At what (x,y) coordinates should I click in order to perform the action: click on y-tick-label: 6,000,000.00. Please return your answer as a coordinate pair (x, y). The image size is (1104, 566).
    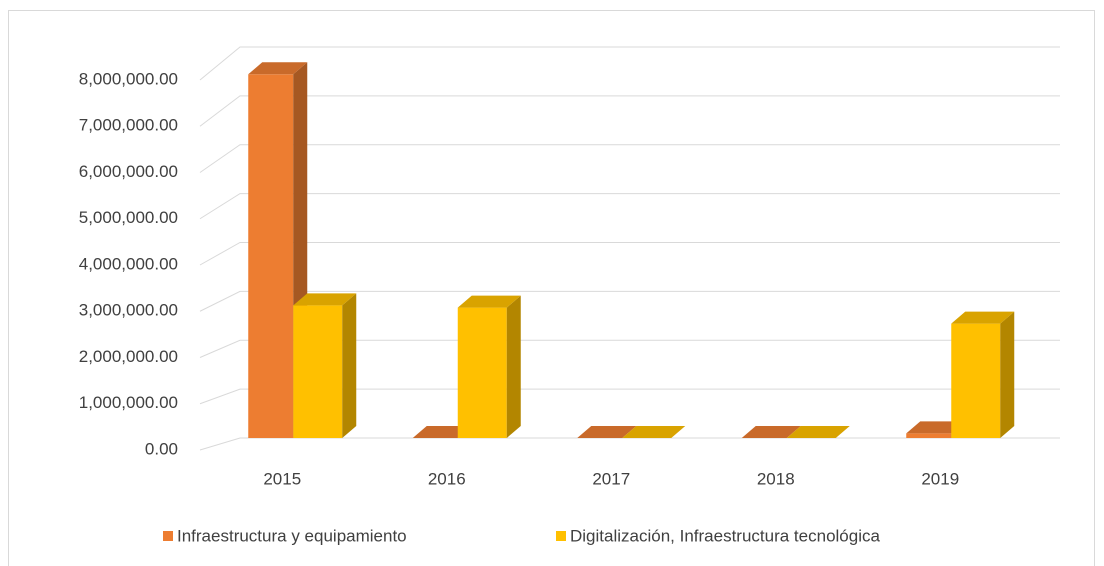
    Looking at the image, I should click on (128, 171).